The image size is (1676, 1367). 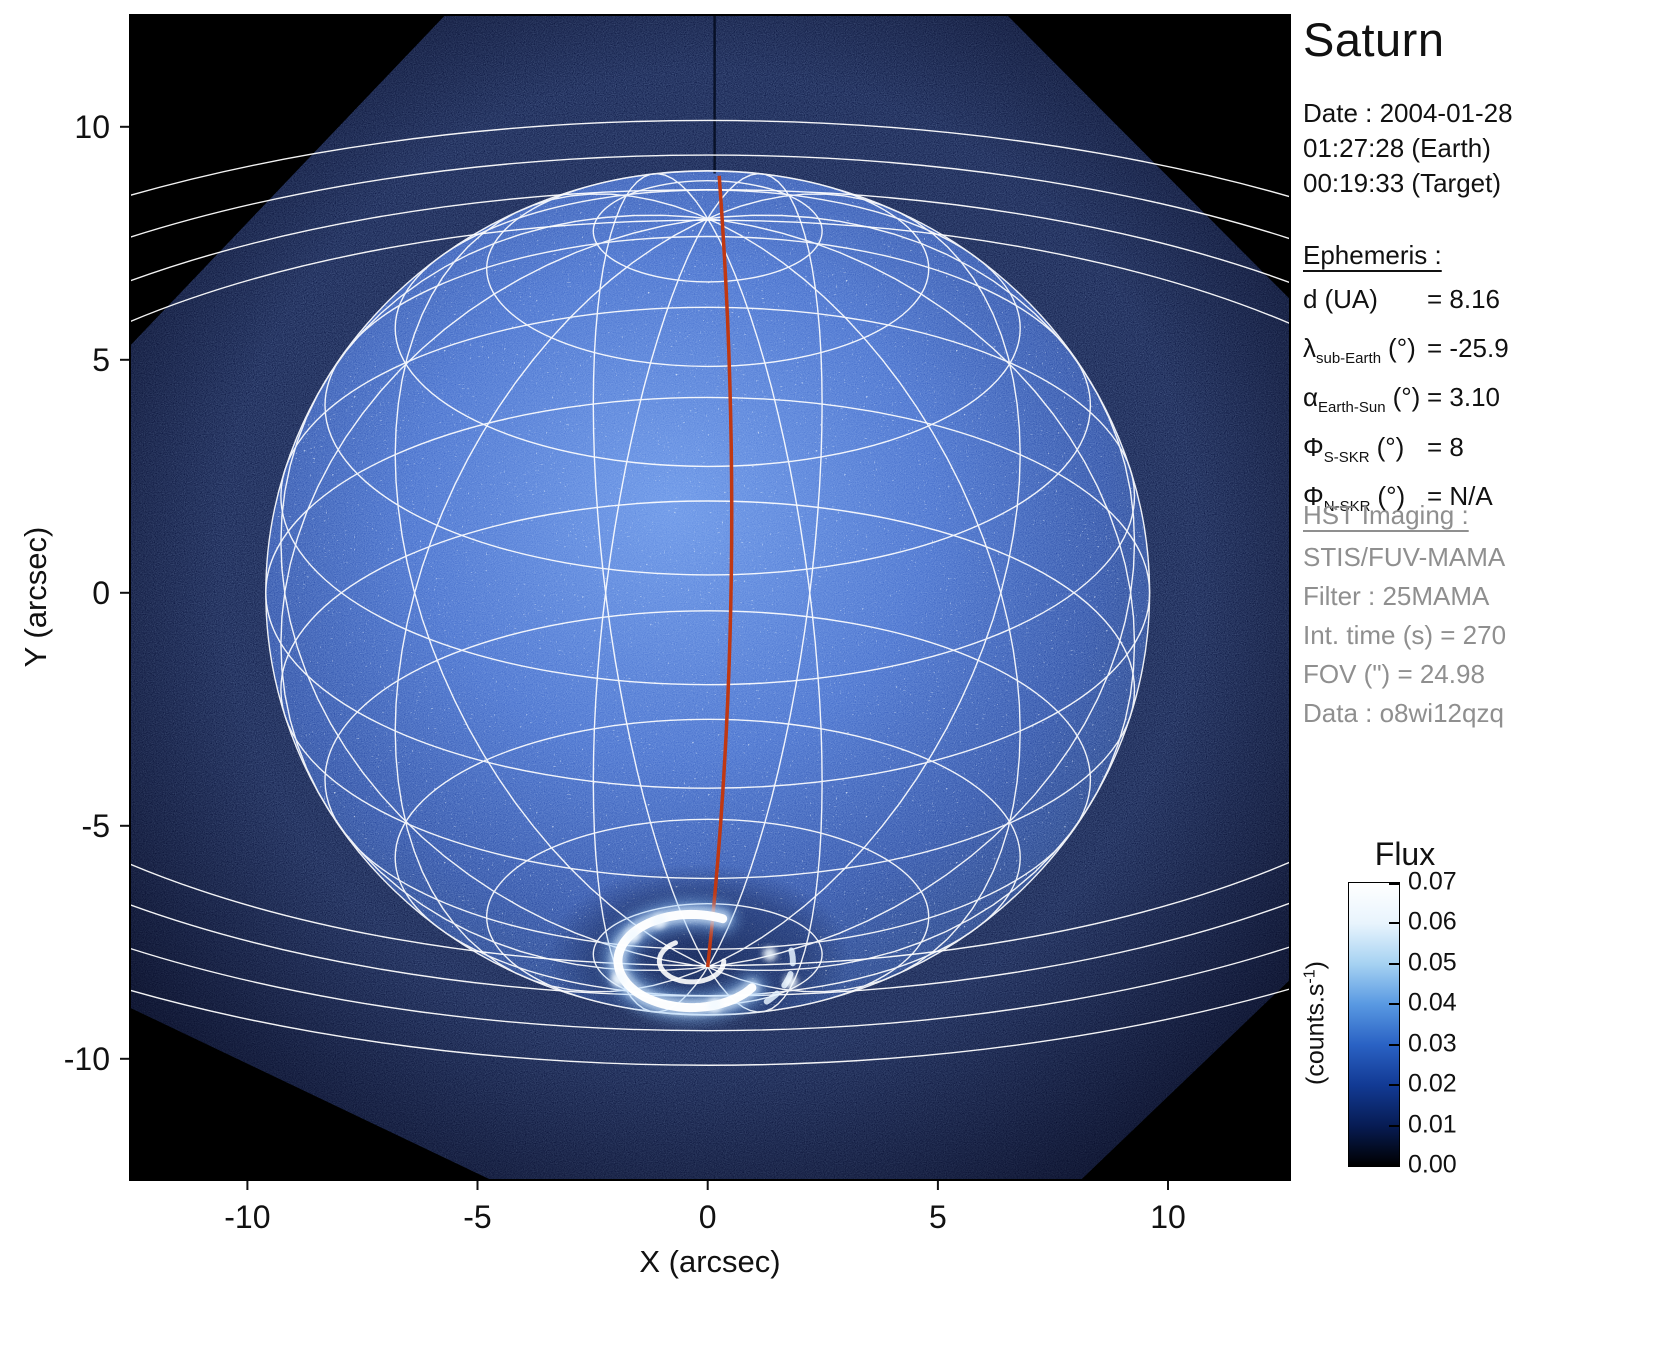 I want to click on y-tick-label: -5, so click(x=96, y=826).